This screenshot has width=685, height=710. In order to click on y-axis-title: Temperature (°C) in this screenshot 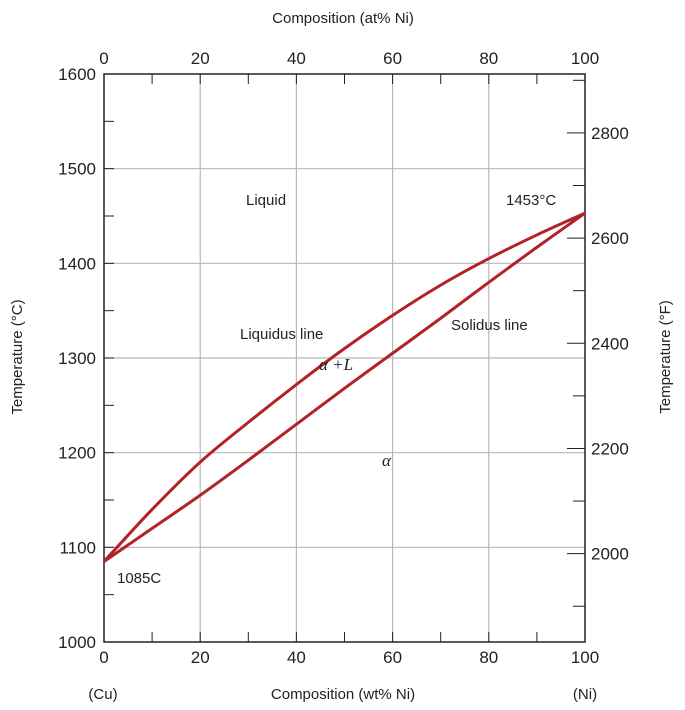, I will do `click(17, 356)`.